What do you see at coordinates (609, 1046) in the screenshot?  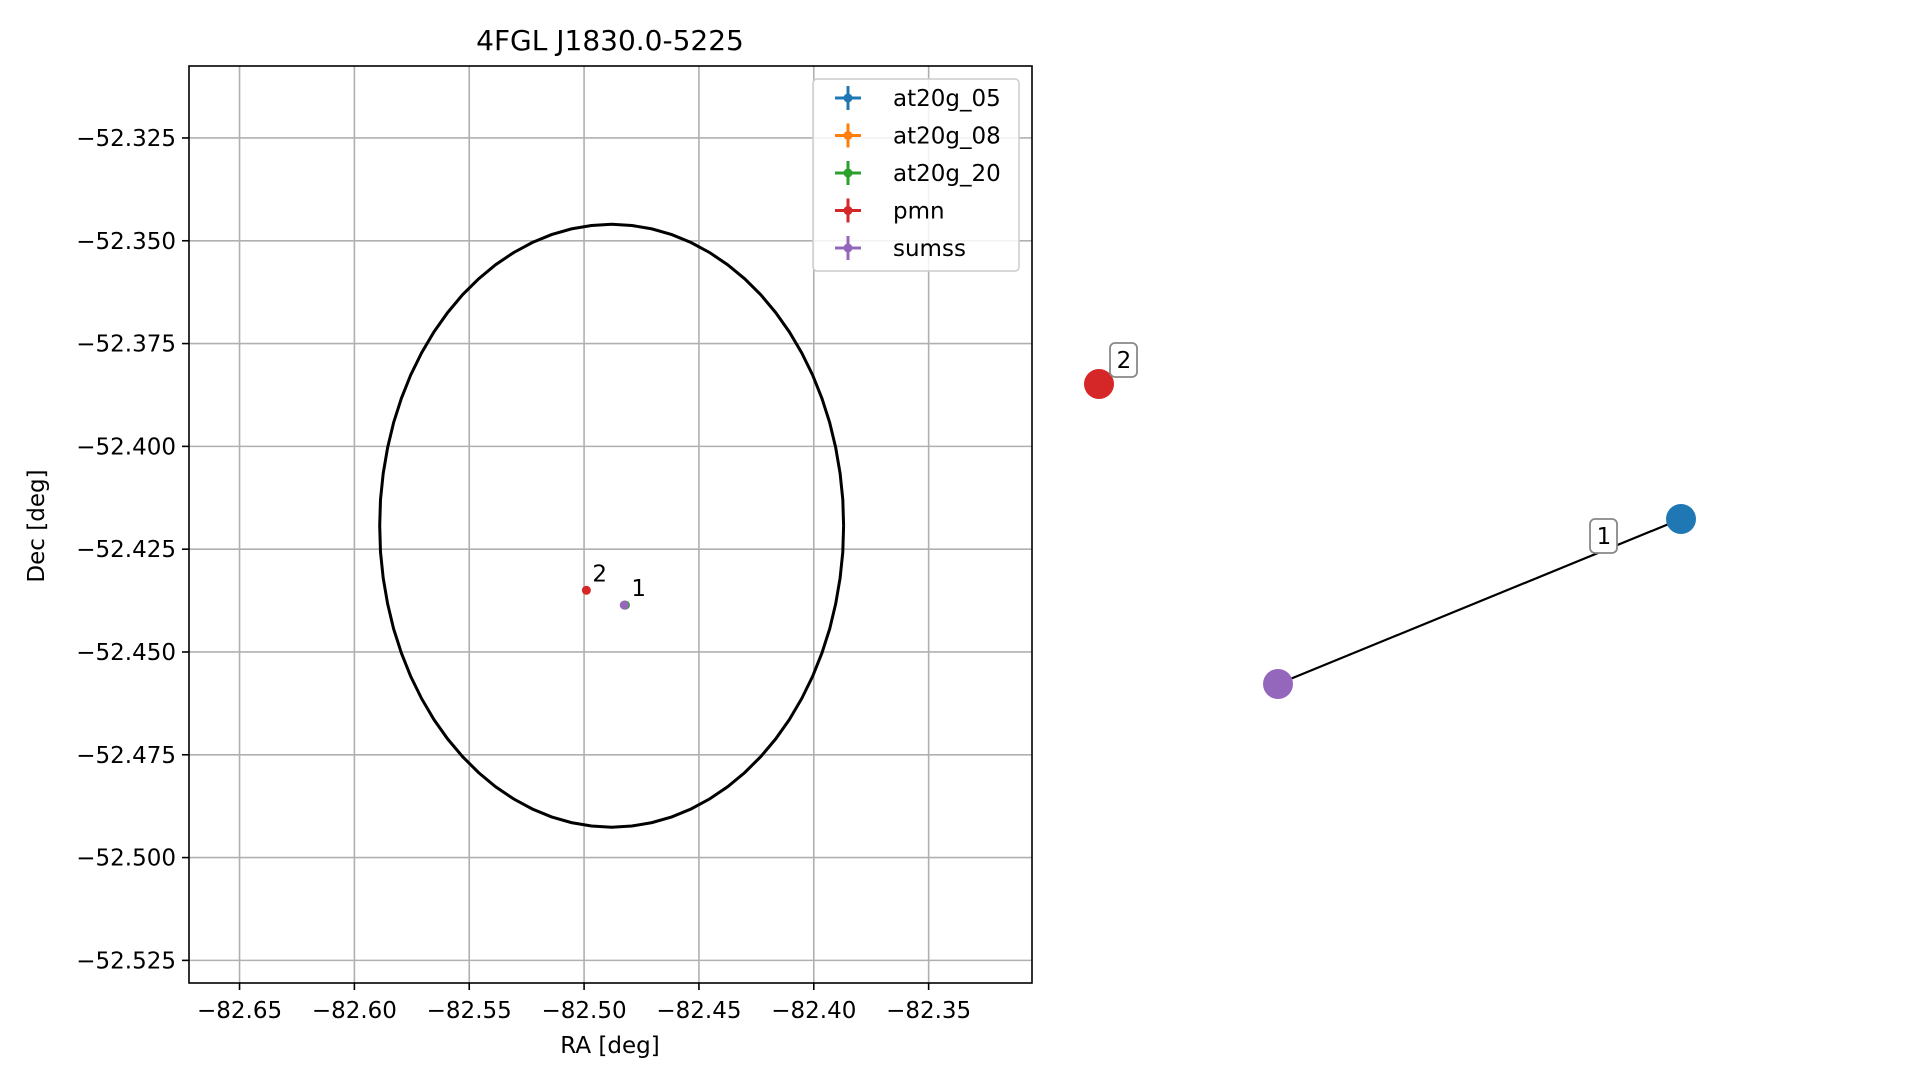 I see `x-axis-label: RA [deg]` at bounding box center [609, 1046].